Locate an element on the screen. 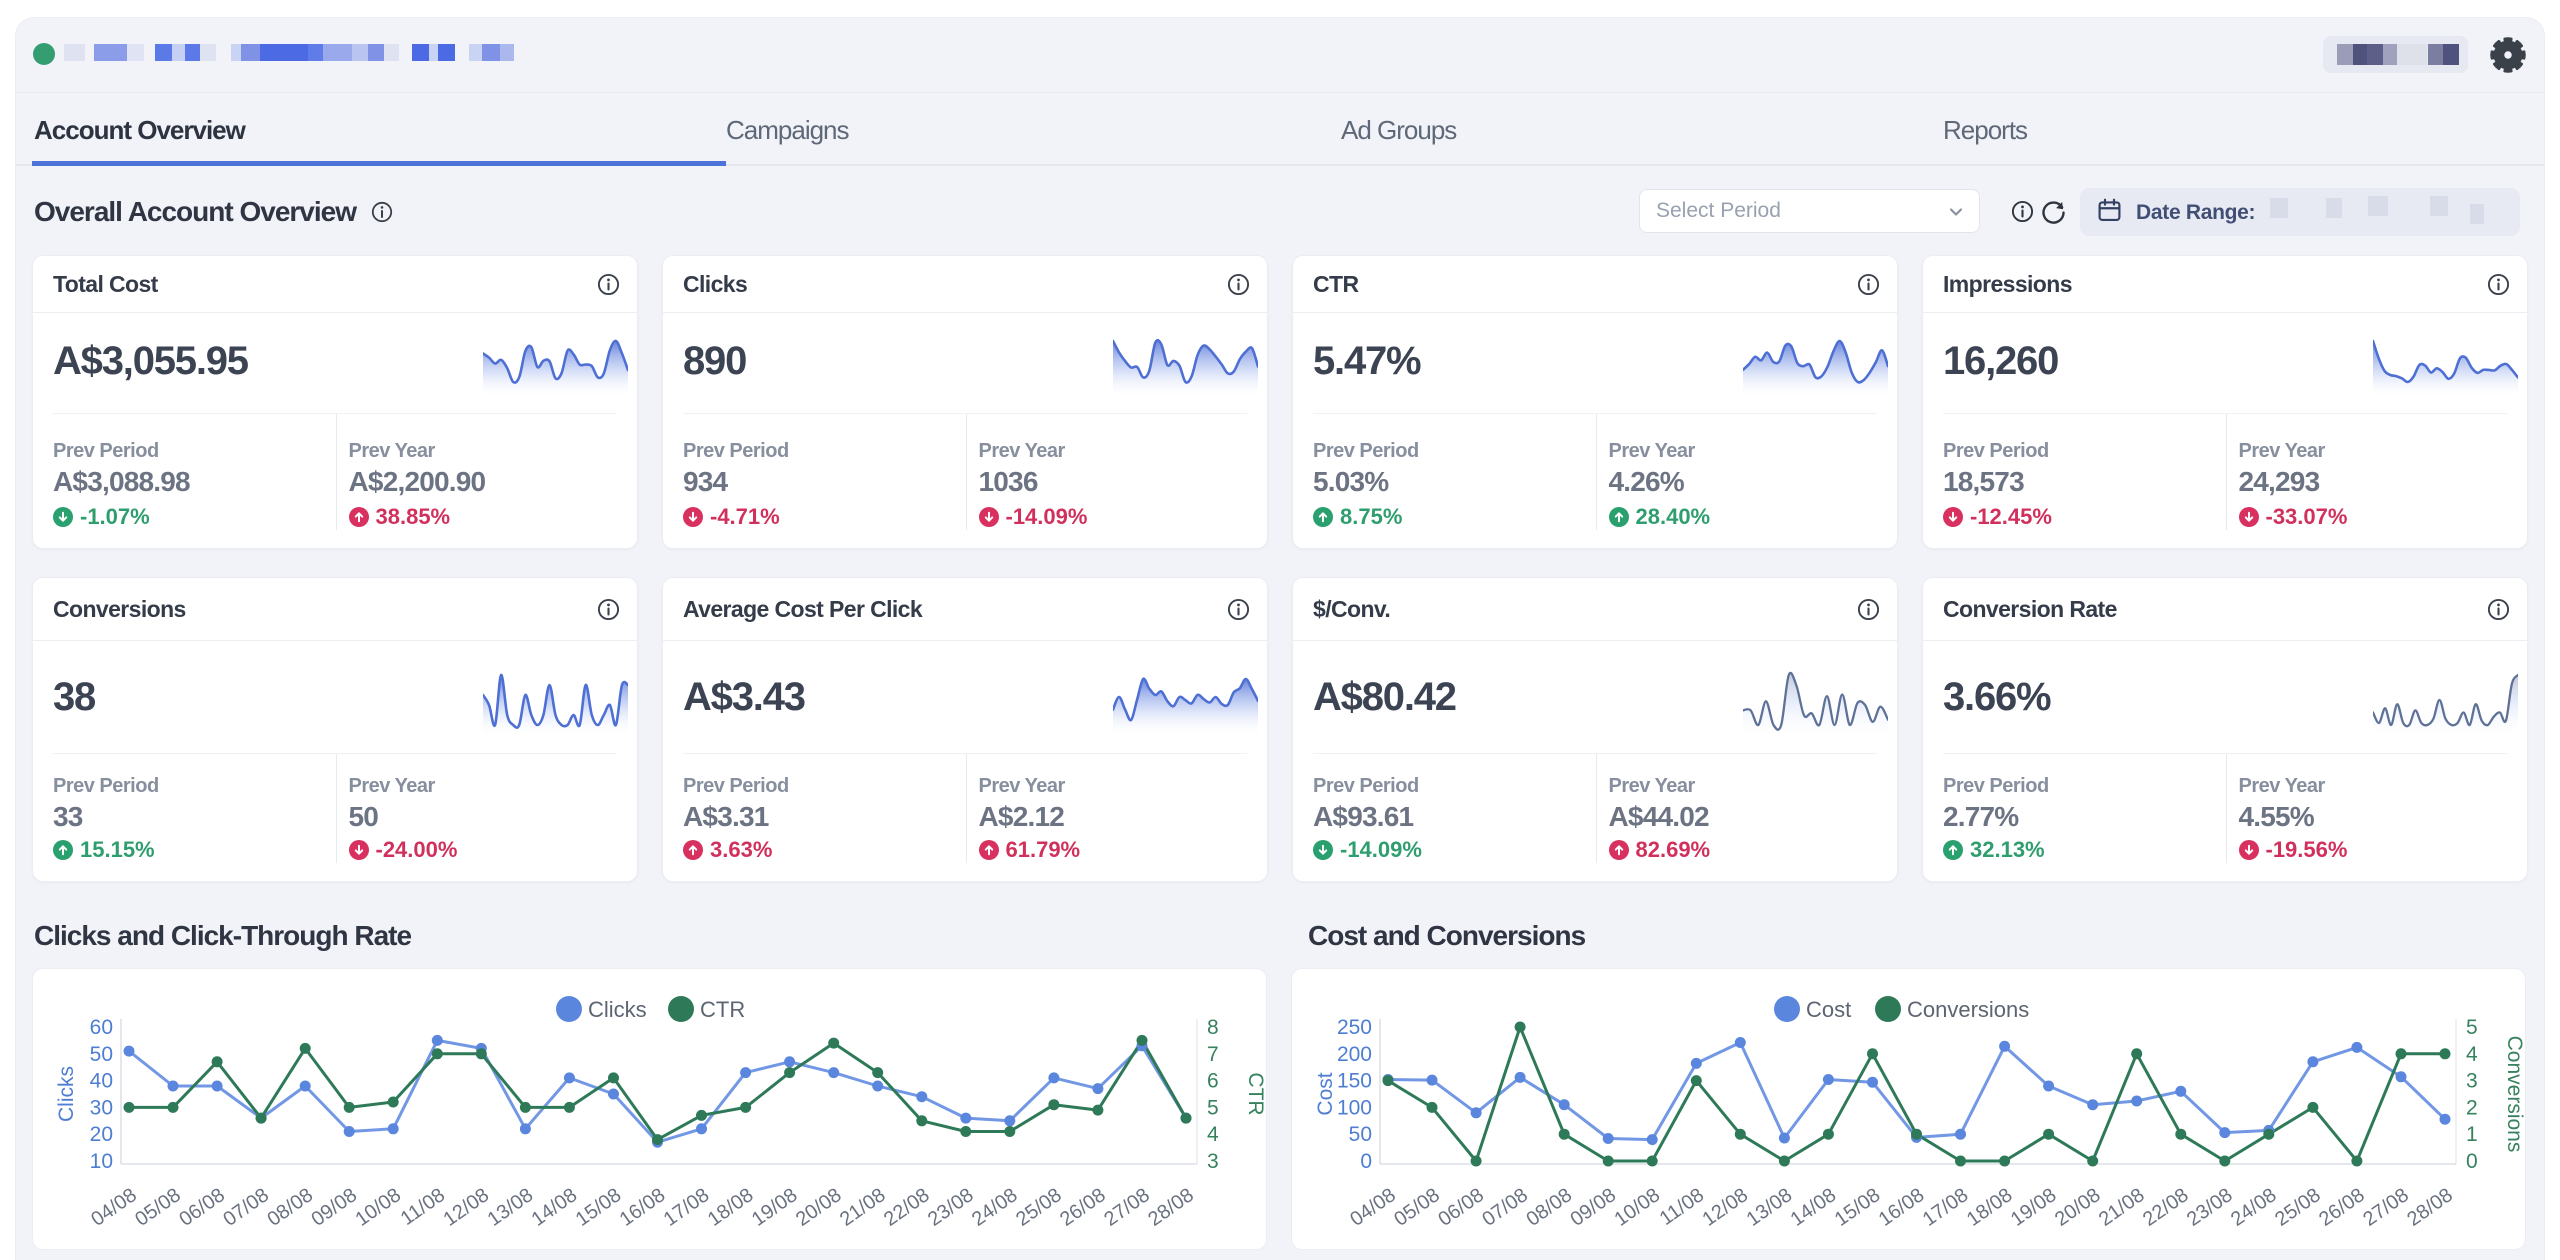  svg-text: 6 is located at coordinates (1213, 1081).